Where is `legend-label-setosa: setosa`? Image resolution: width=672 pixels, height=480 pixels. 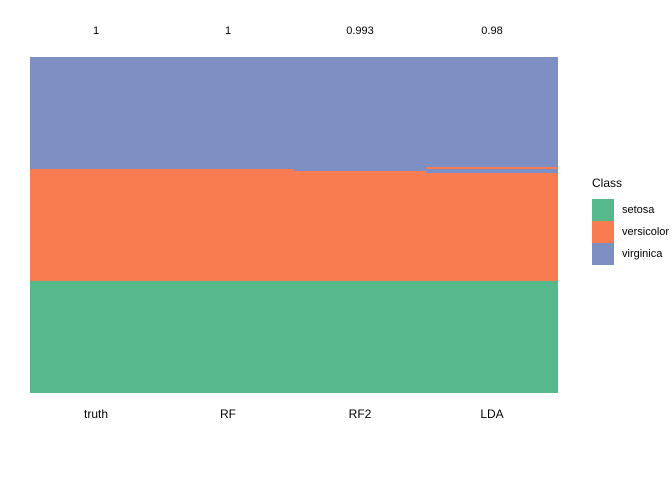
legend-label-setosa: setosa is located at coordinates (638, 210).